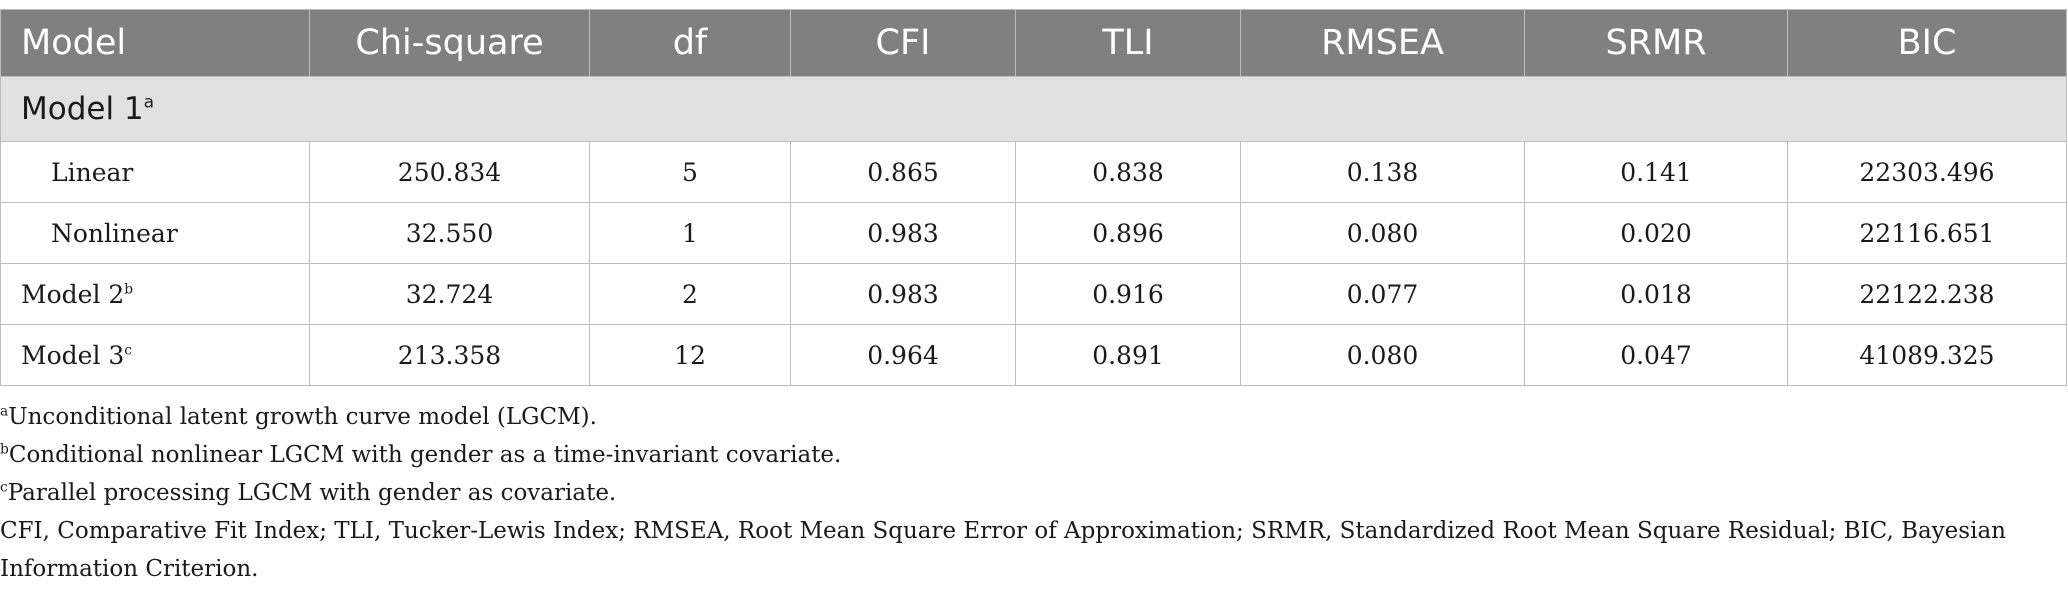  I want to click on cell-df: 12, so click(690, 355).